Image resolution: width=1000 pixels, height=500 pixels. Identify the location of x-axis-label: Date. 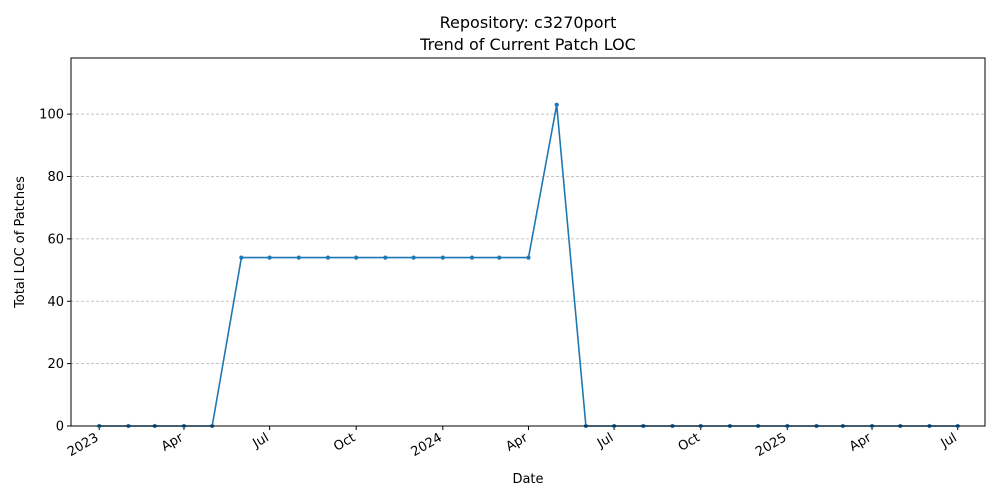
(527, 479).